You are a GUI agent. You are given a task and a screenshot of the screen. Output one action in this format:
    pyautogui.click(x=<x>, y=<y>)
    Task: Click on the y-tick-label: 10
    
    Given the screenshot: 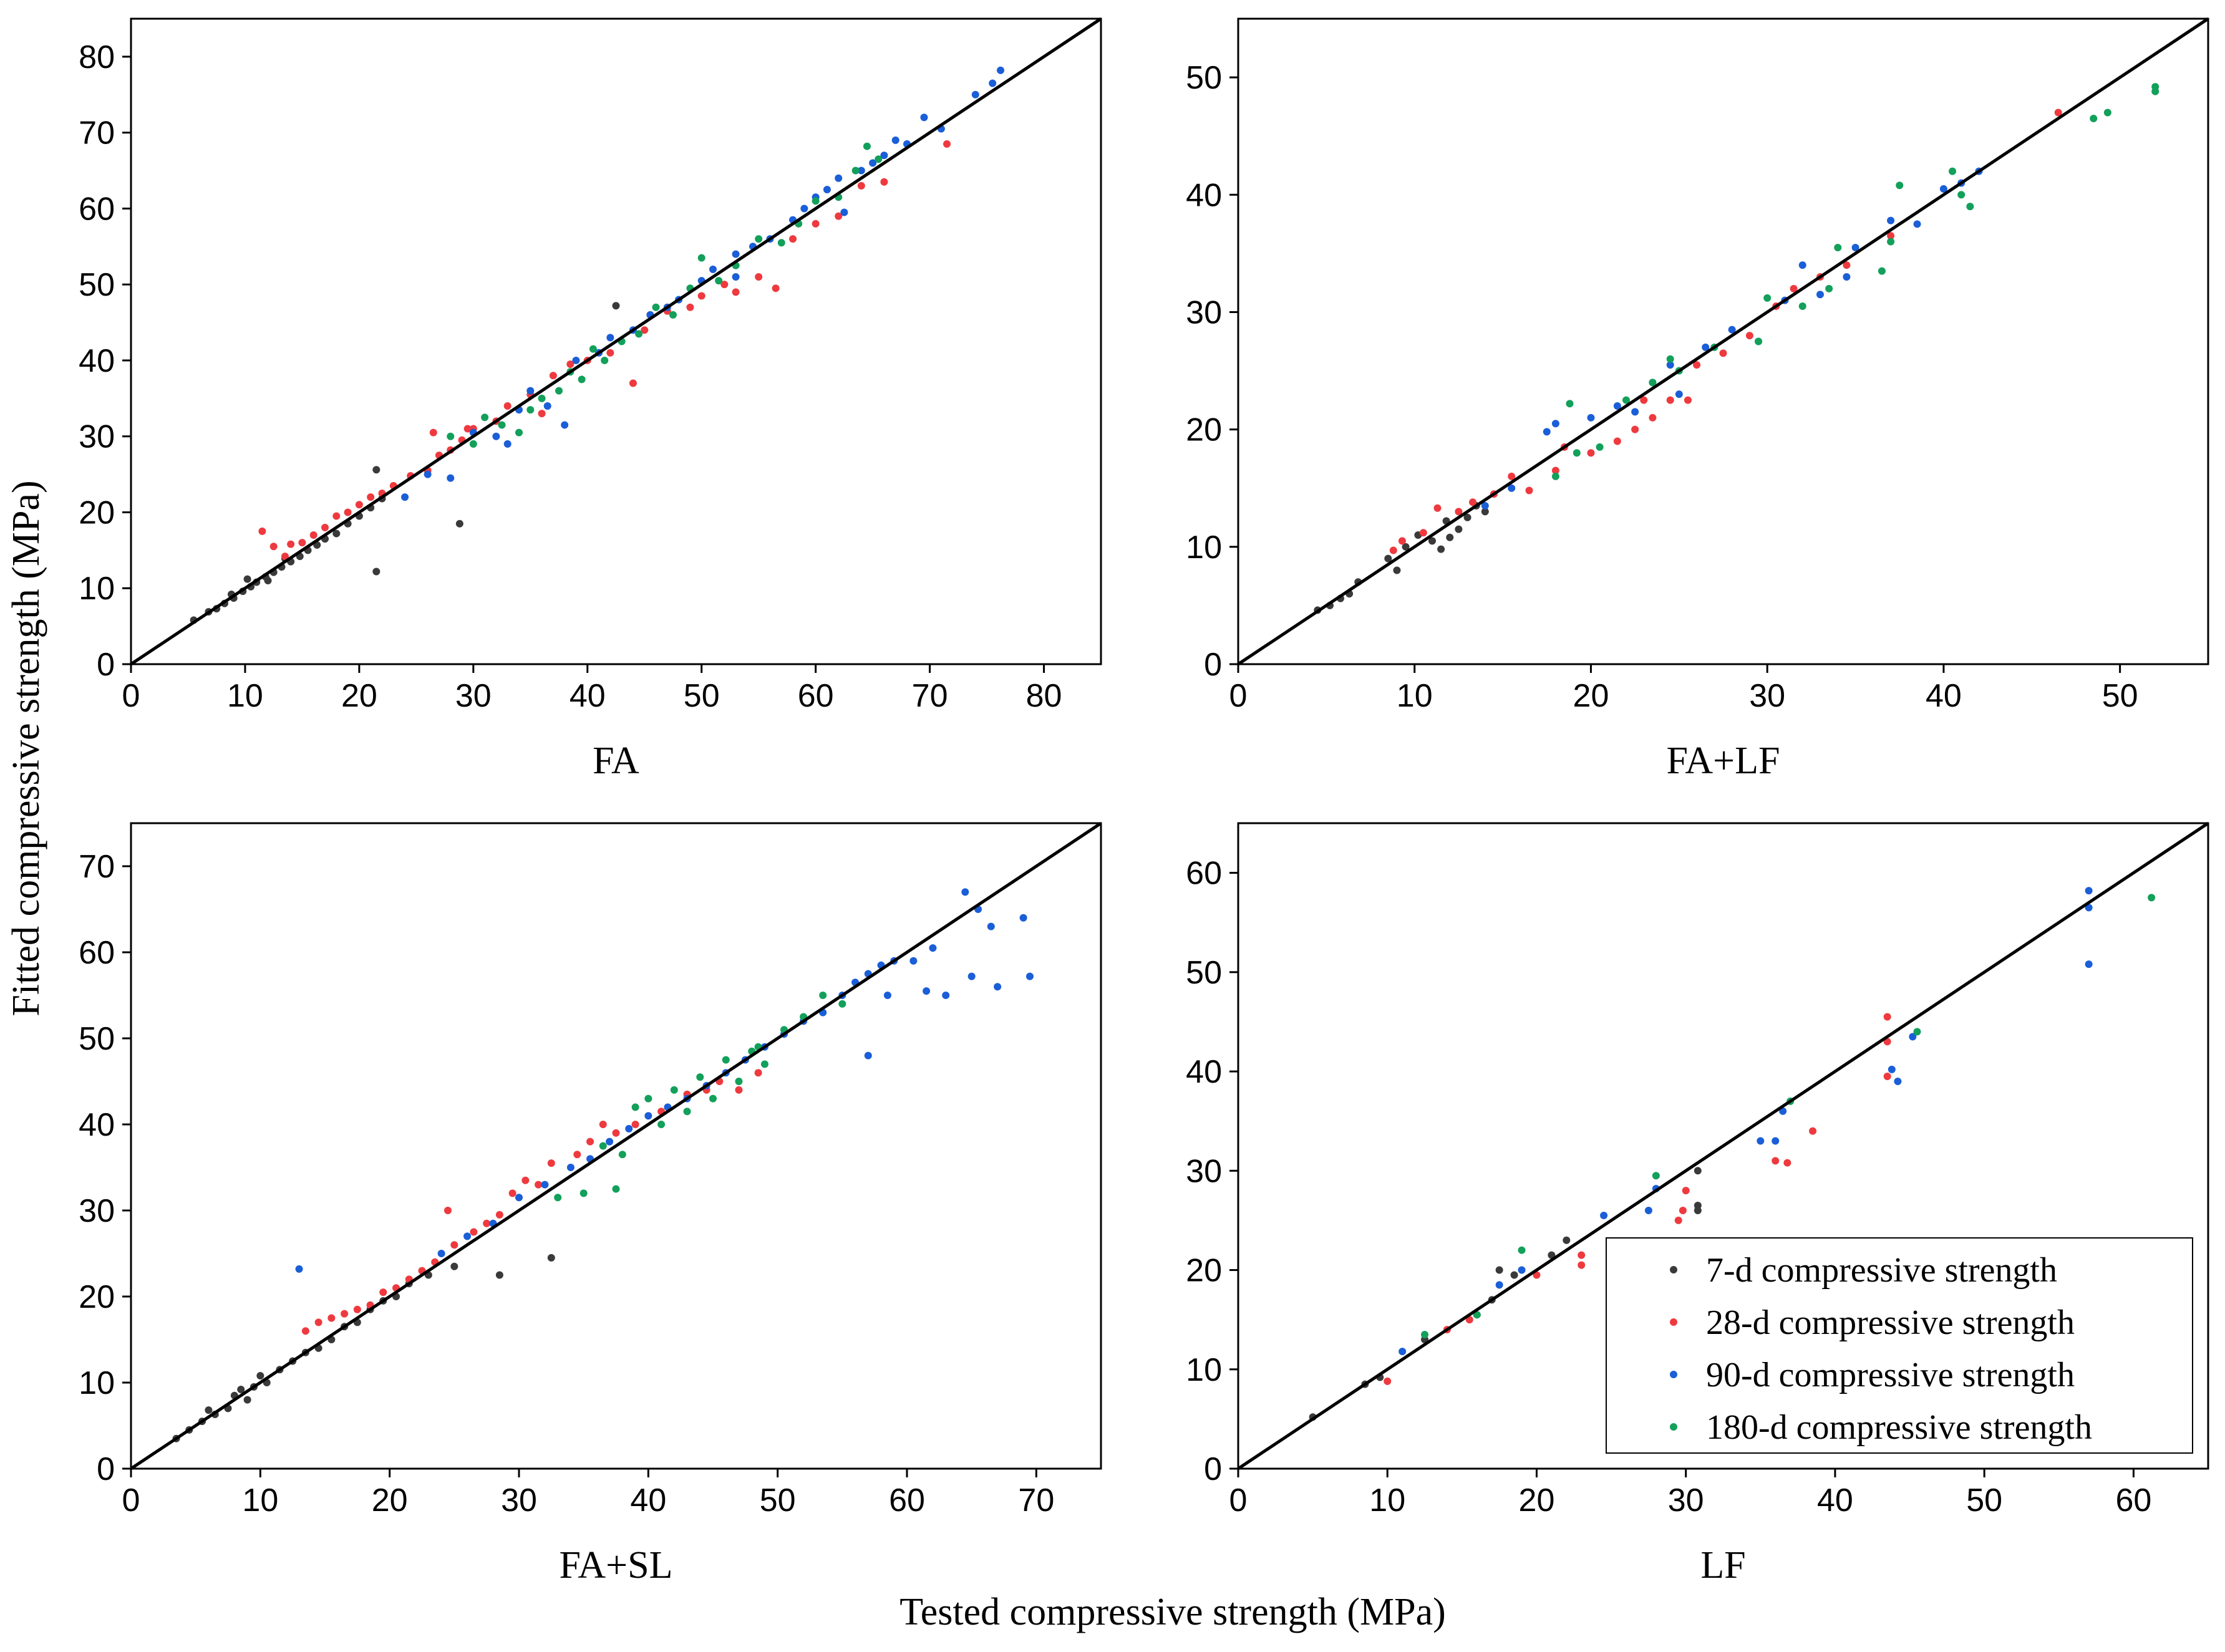 What is the action you would take?
    pyautogui.click(x=97, y=1383)
    